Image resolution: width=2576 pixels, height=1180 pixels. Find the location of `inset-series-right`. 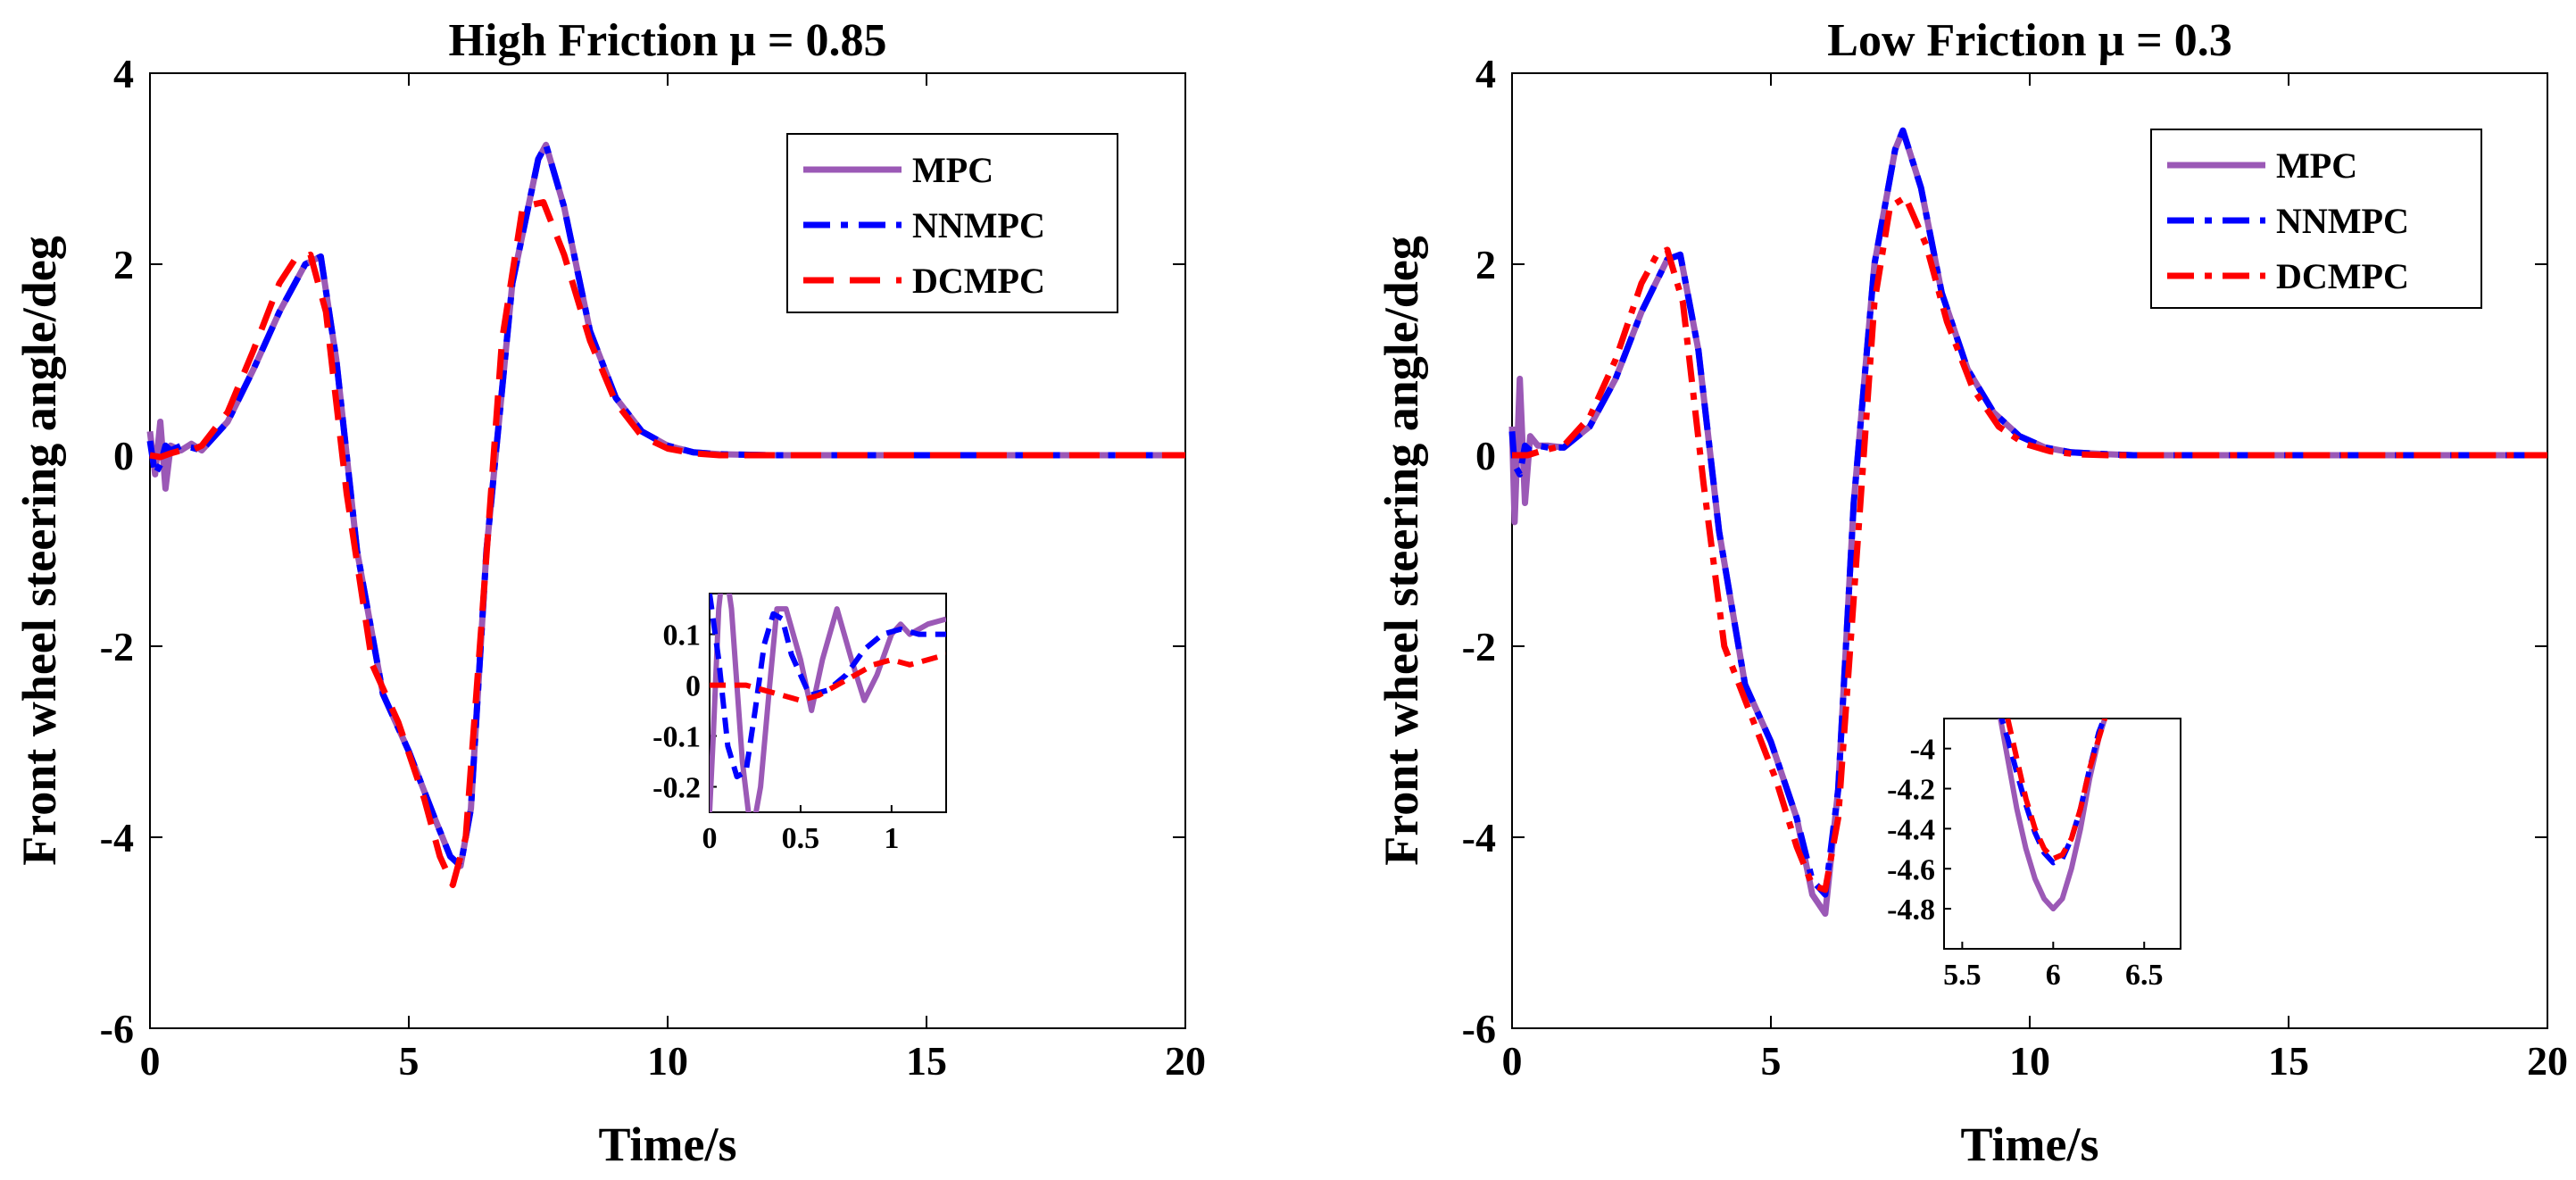

inset-series-right is located at coordinates (2053, 815).